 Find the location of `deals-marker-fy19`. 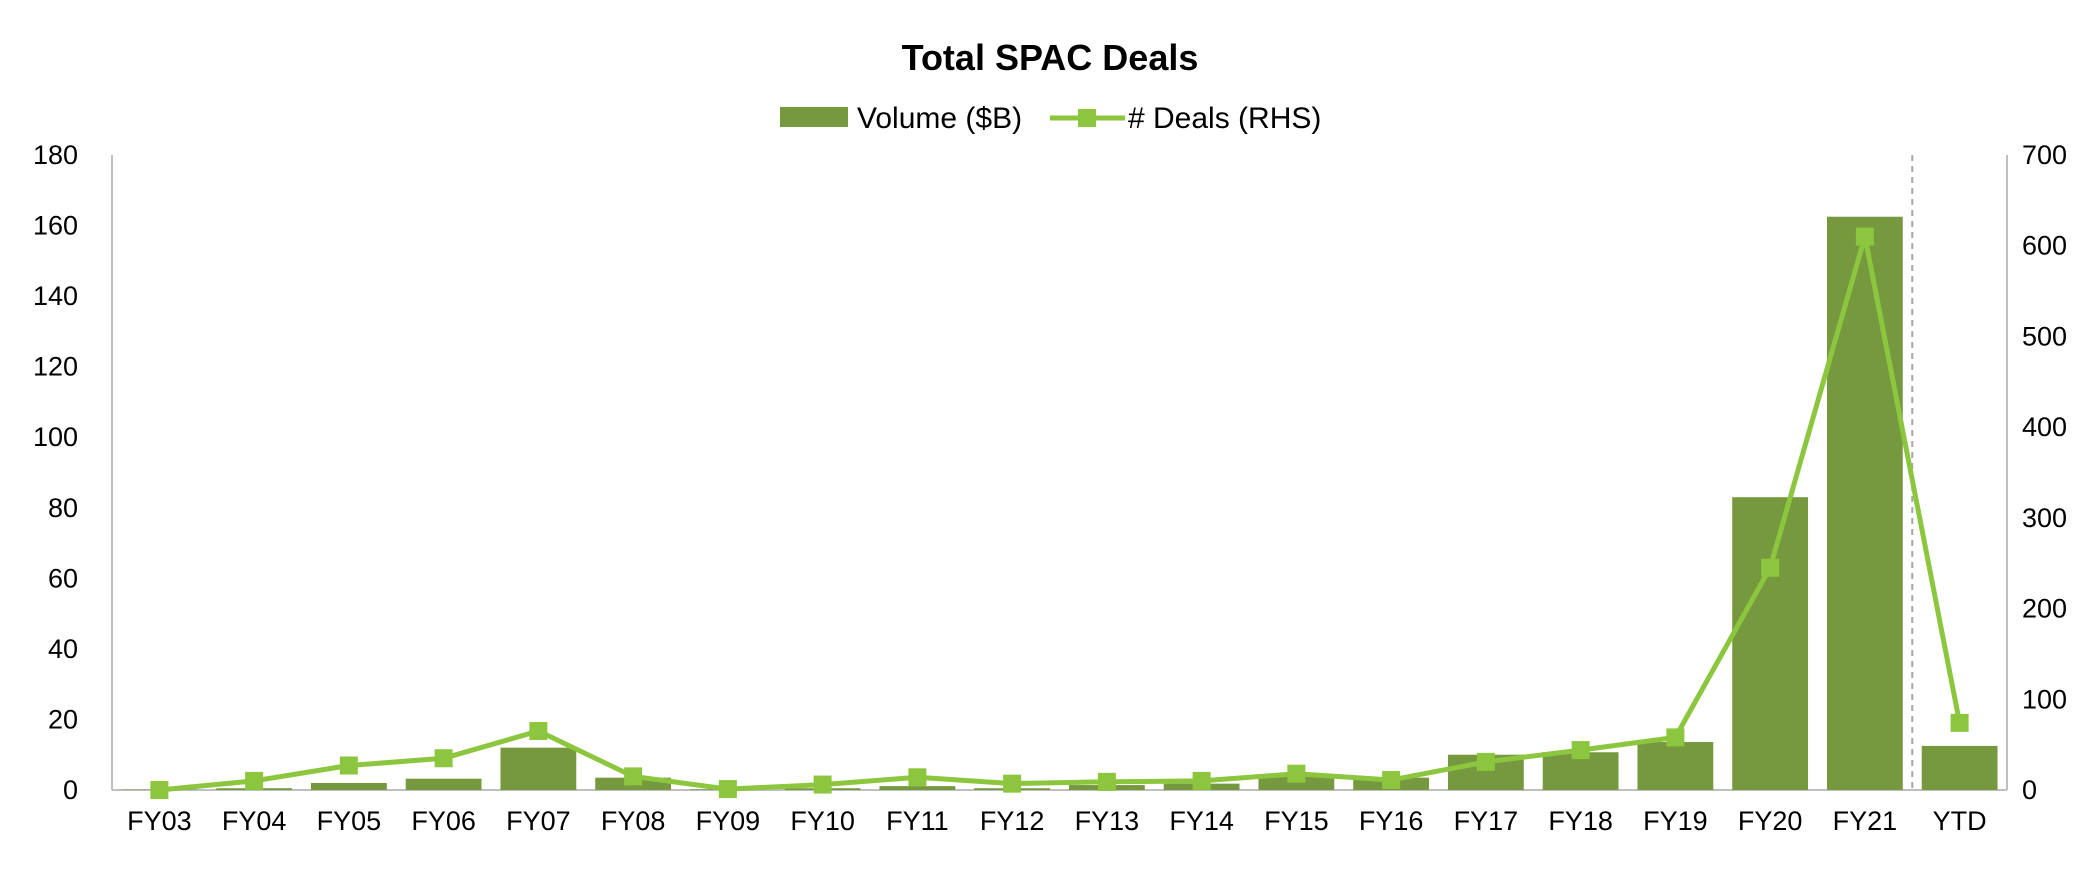

deals-marker-fy19 is located at coordinates (1675, 737).